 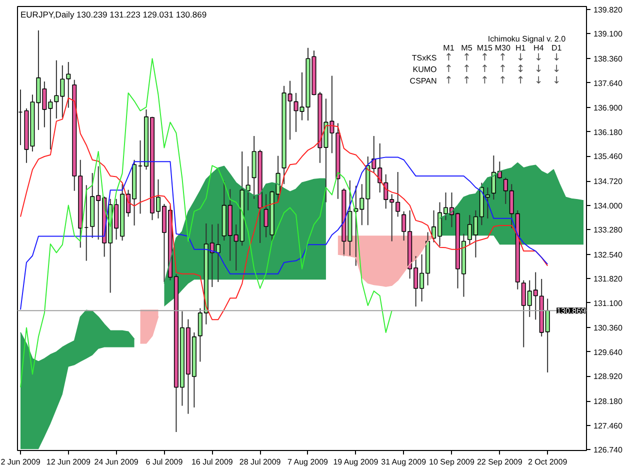 I want to click on x-tick-label: 31 Aug 2009, so click(x=404, y=462).